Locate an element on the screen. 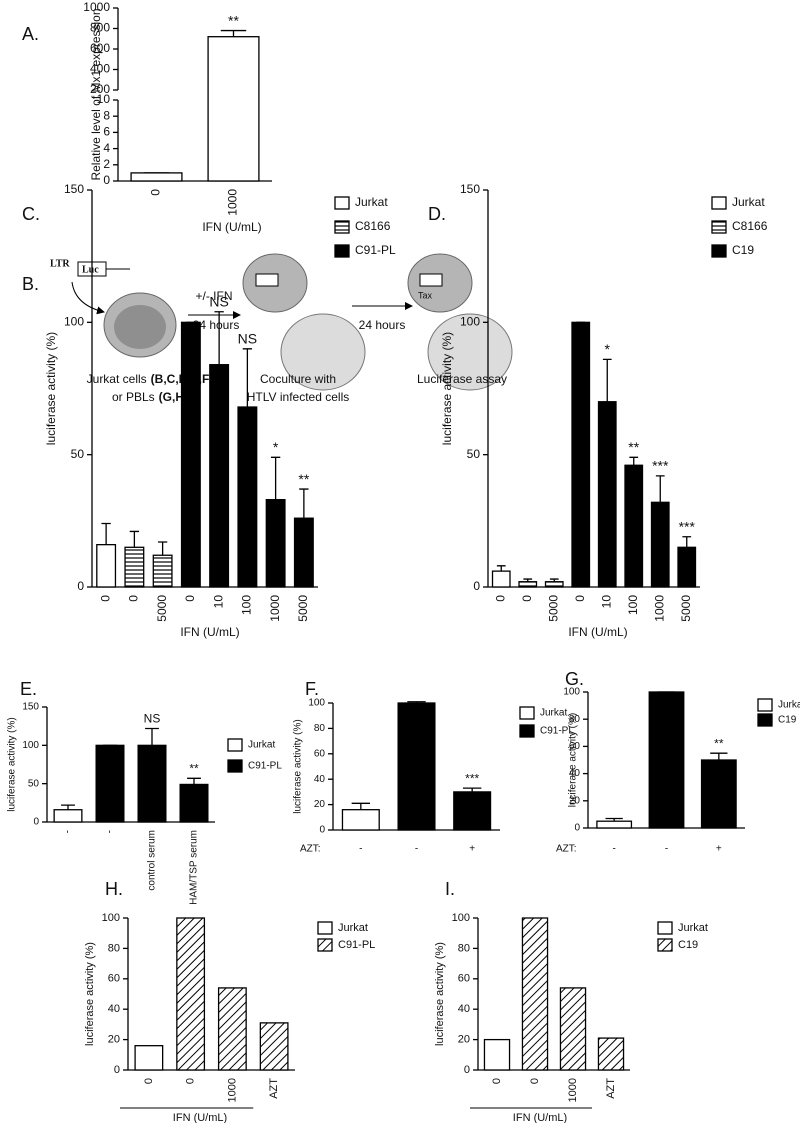  arrow is located at coordinates (88, 298).